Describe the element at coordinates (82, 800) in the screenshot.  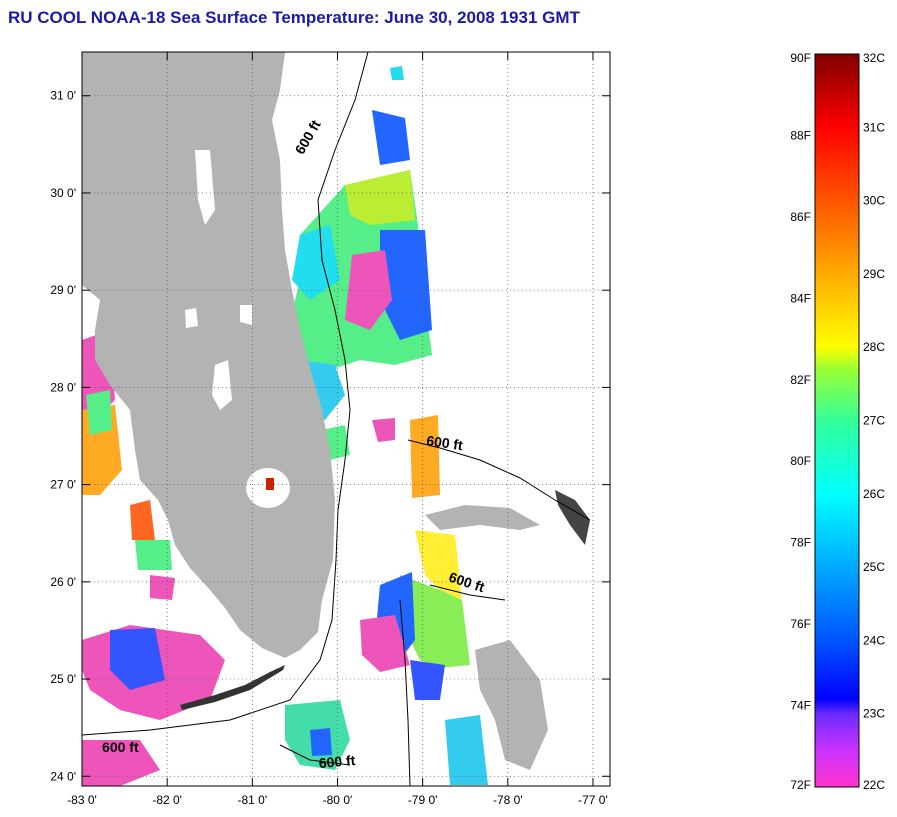
I see `x-tick-label: -83 0'` at that location.